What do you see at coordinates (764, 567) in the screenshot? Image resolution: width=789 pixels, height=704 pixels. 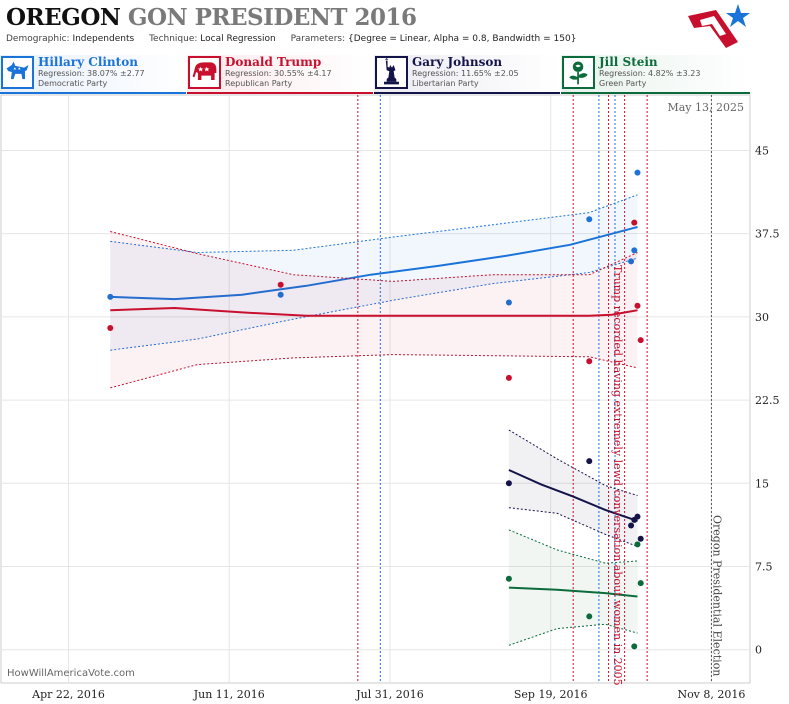 I see `y-tick-label: 7.5` at bounding box center [764, 567].